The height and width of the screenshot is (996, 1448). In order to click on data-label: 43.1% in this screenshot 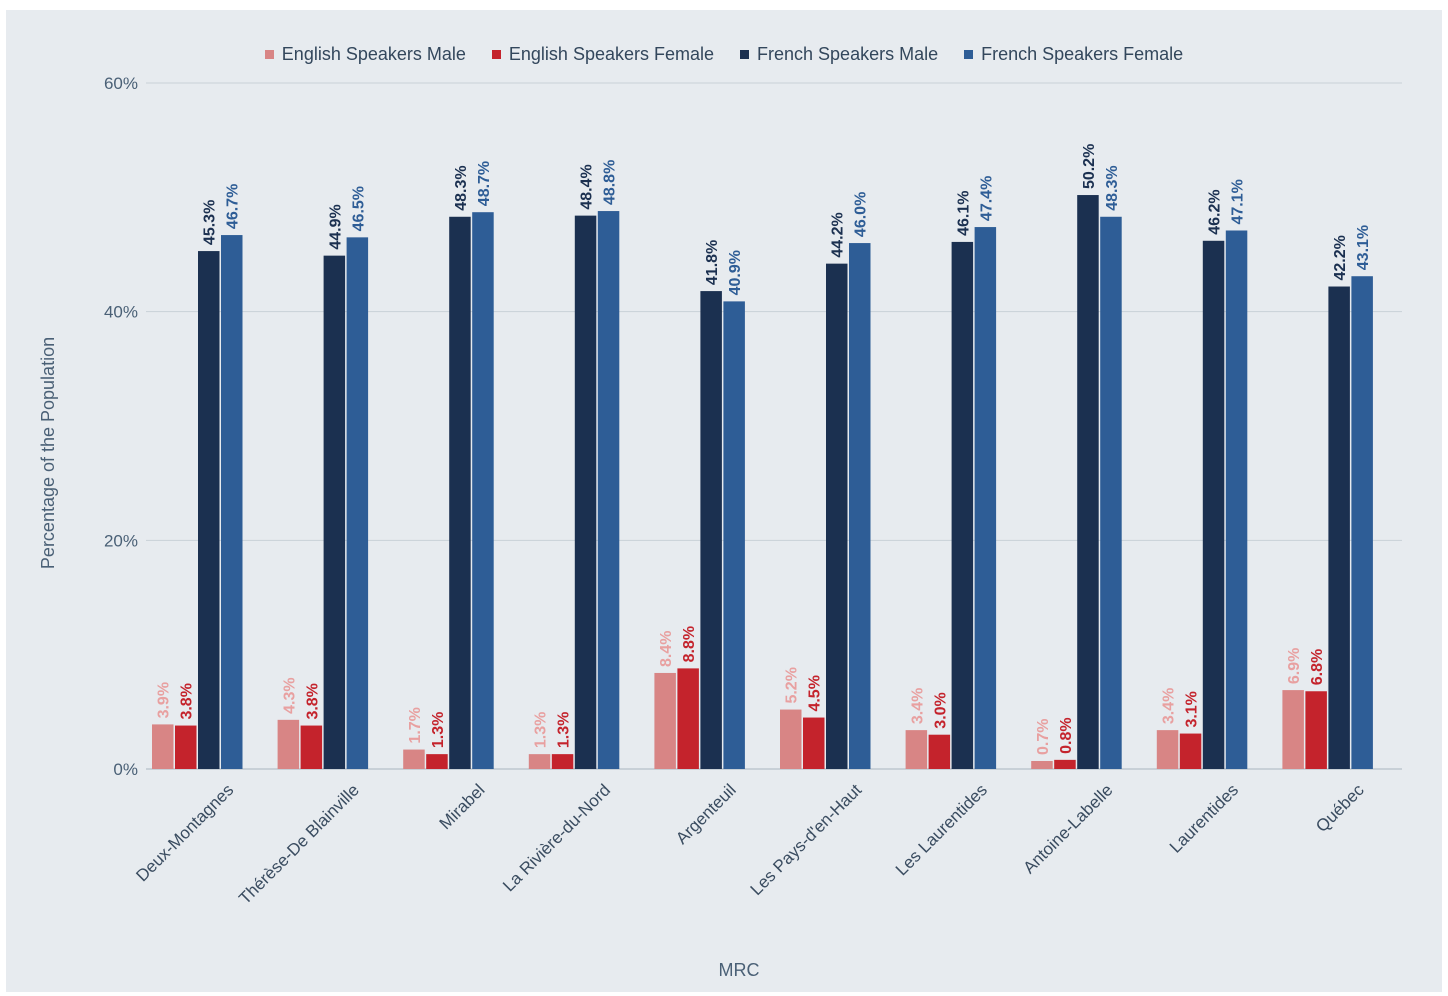, I will do `click(1363, 247)`.